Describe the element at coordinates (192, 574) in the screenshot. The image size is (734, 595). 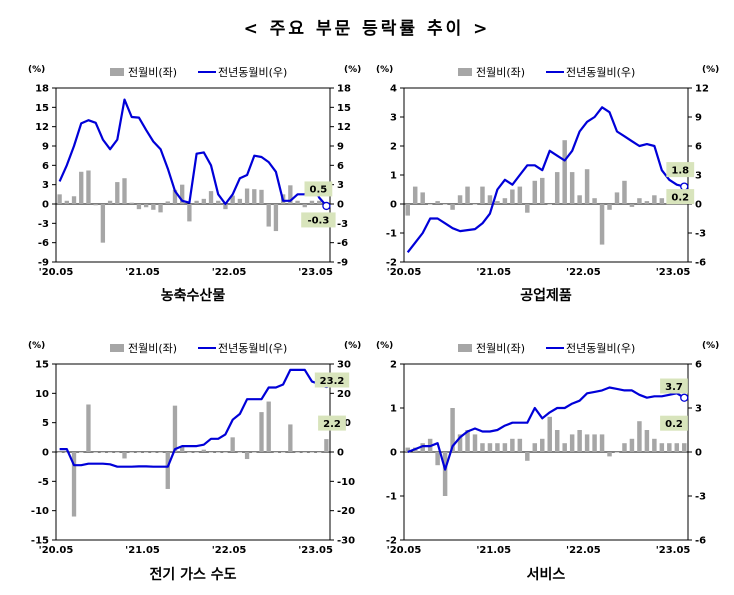
I see `chart-title: 전기 가스 수도` at that location.